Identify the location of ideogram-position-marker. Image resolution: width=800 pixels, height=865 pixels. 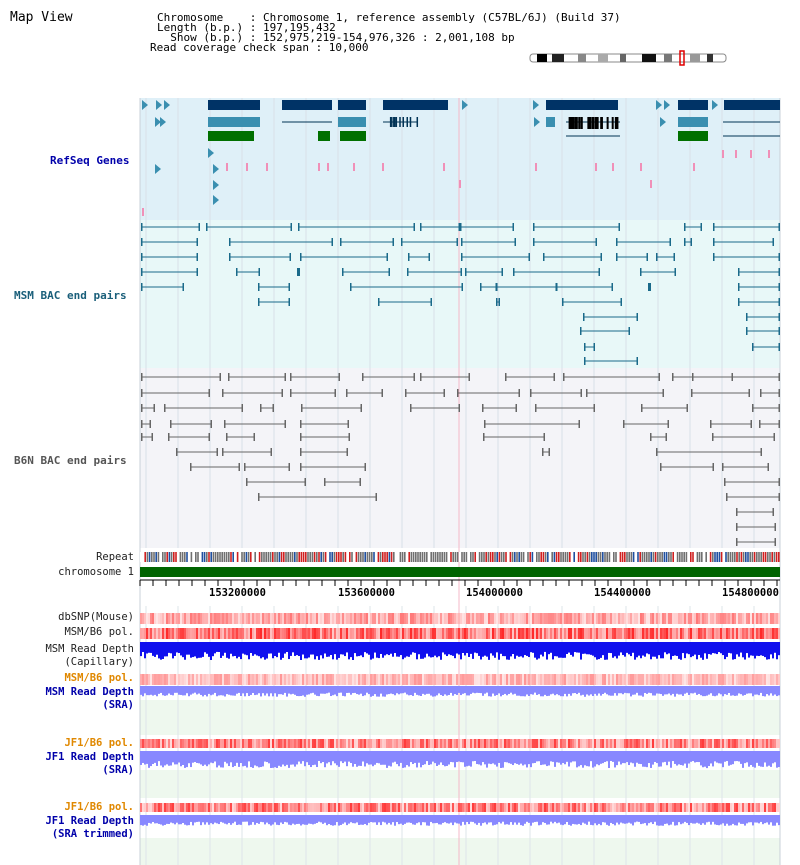
(682, 58).